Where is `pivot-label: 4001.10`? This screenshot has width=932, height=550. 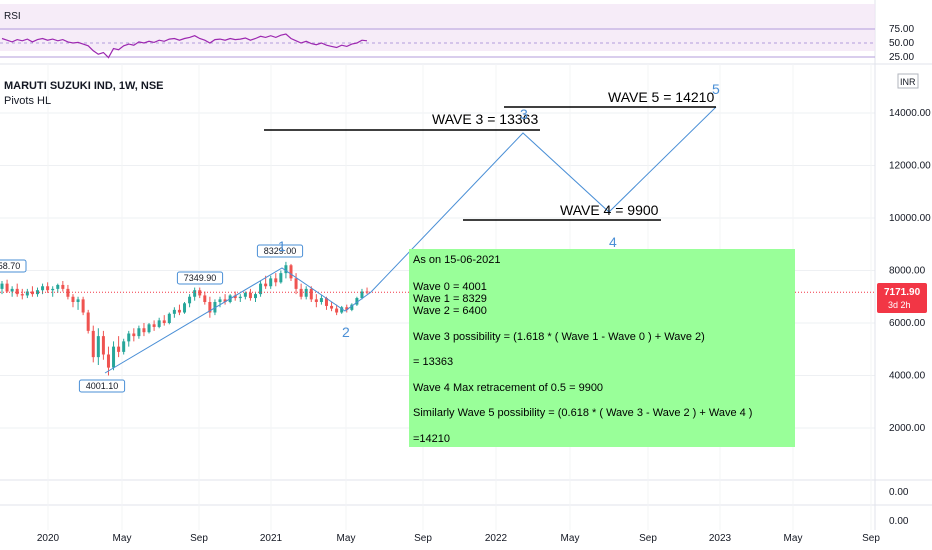 pivot-label: 4001.10 is located at coordinates (102, 386).